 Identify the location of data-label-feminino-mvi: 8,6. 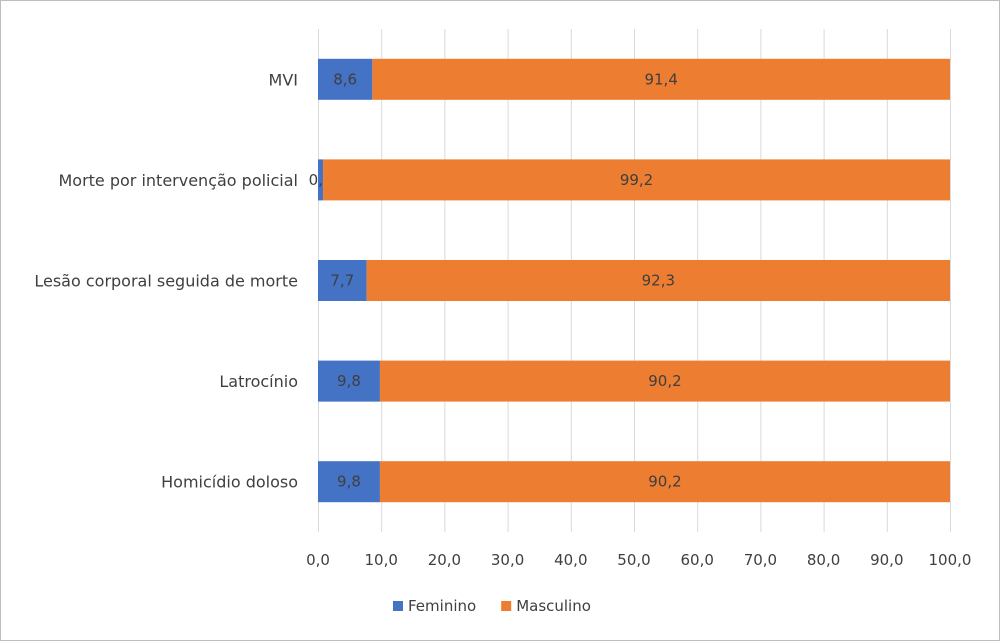
(345, 79).